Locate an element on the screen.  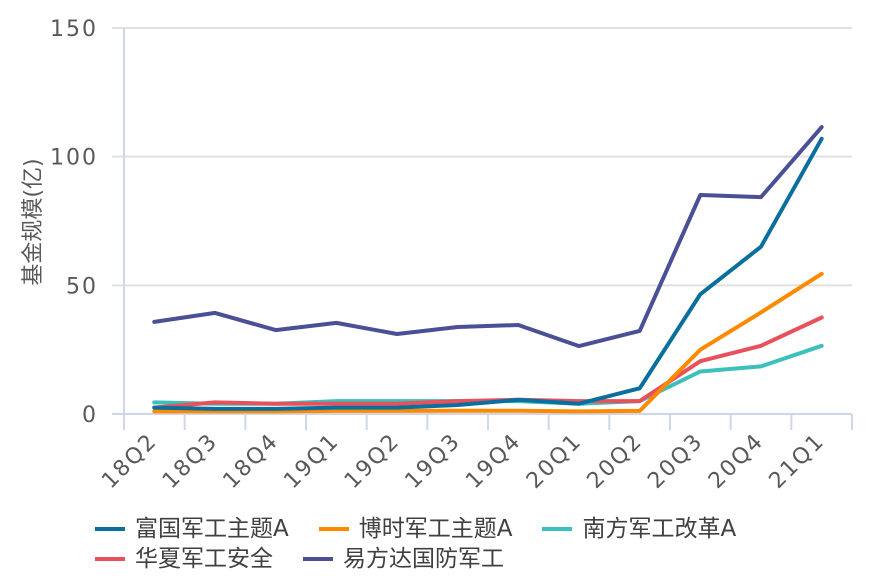
legend-label: 南方军工改革A is located at coordinates (659, 529).